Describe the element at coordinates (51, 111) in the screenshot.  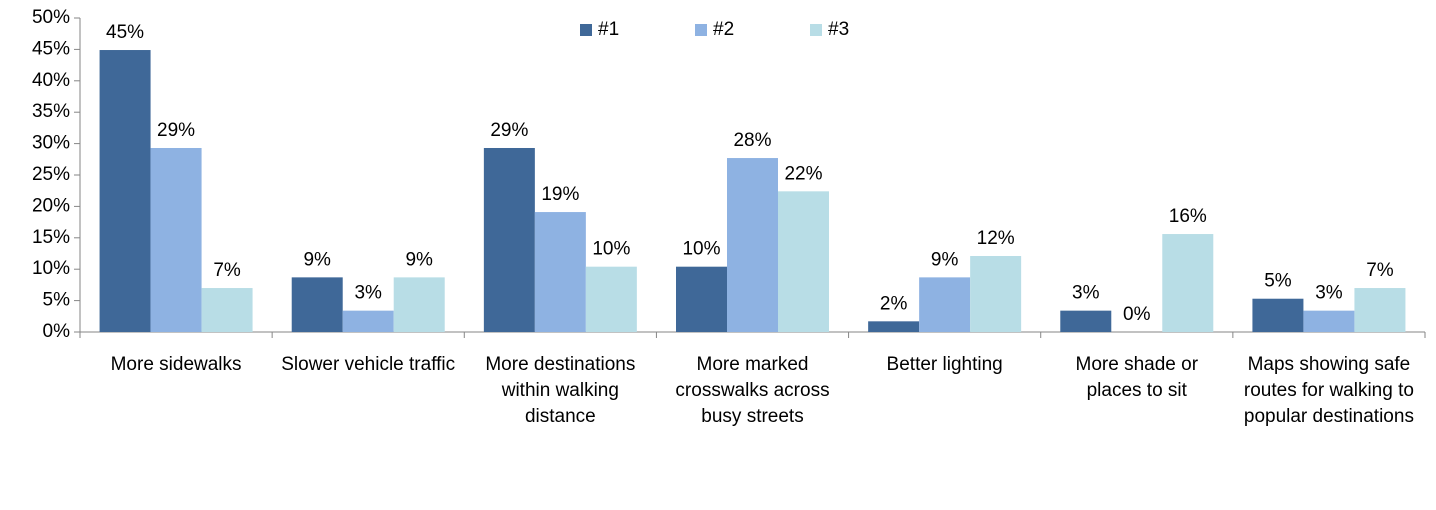
I see `y-tick-label: 35%` at that location.